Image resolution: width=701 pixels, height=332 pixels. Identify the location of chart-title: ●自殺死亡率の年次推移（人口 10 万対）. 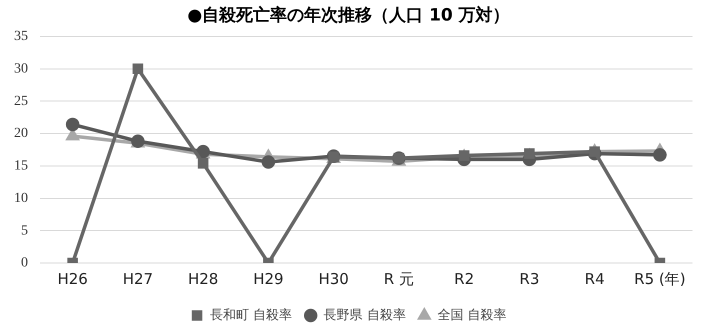
(348, 16).